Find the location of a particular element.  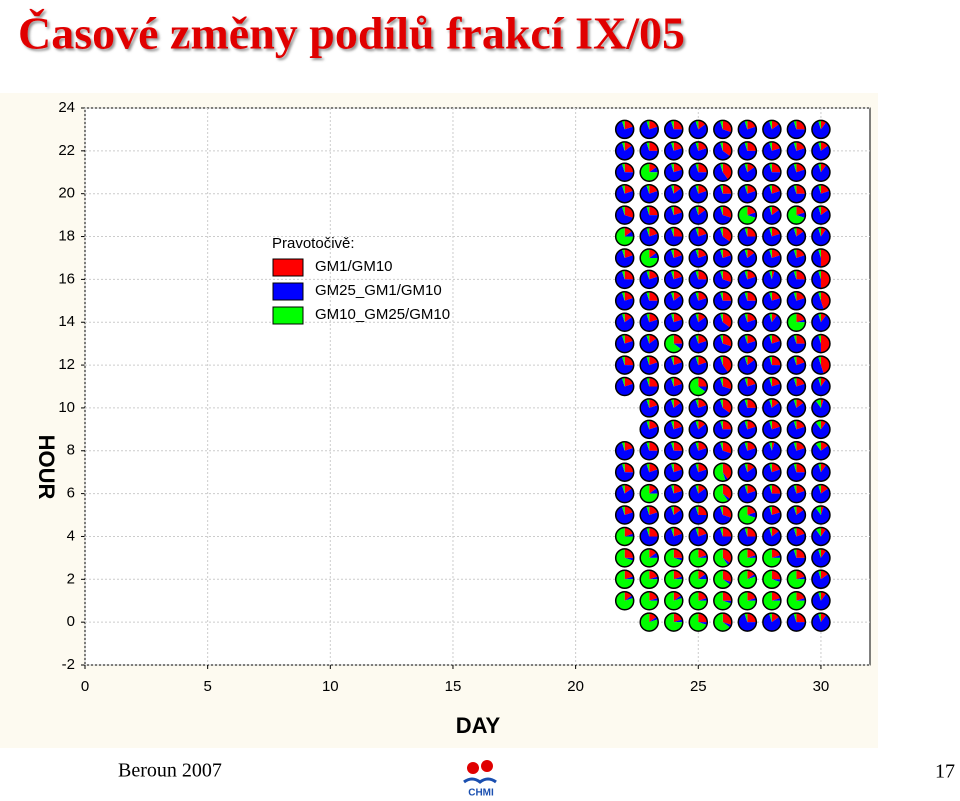

x-tick-label: 15 is located at coordinates (453, 686).